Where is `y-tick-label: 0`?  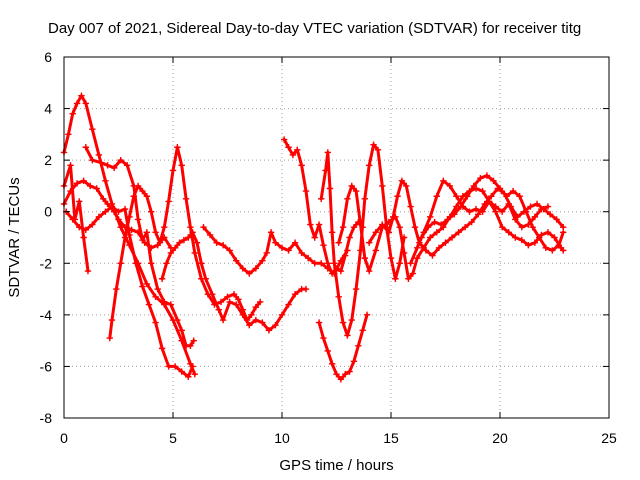 y-tick-label: 0 is located at coordinates (48, 212).